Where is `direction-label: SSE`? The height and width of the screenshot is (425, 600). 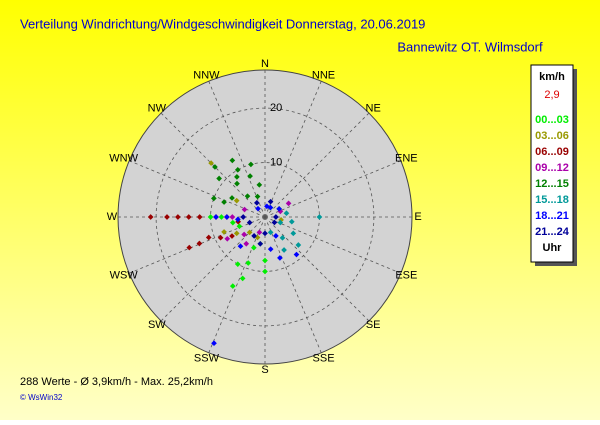 direction-label: SSE is located at coordinates (324, 358).